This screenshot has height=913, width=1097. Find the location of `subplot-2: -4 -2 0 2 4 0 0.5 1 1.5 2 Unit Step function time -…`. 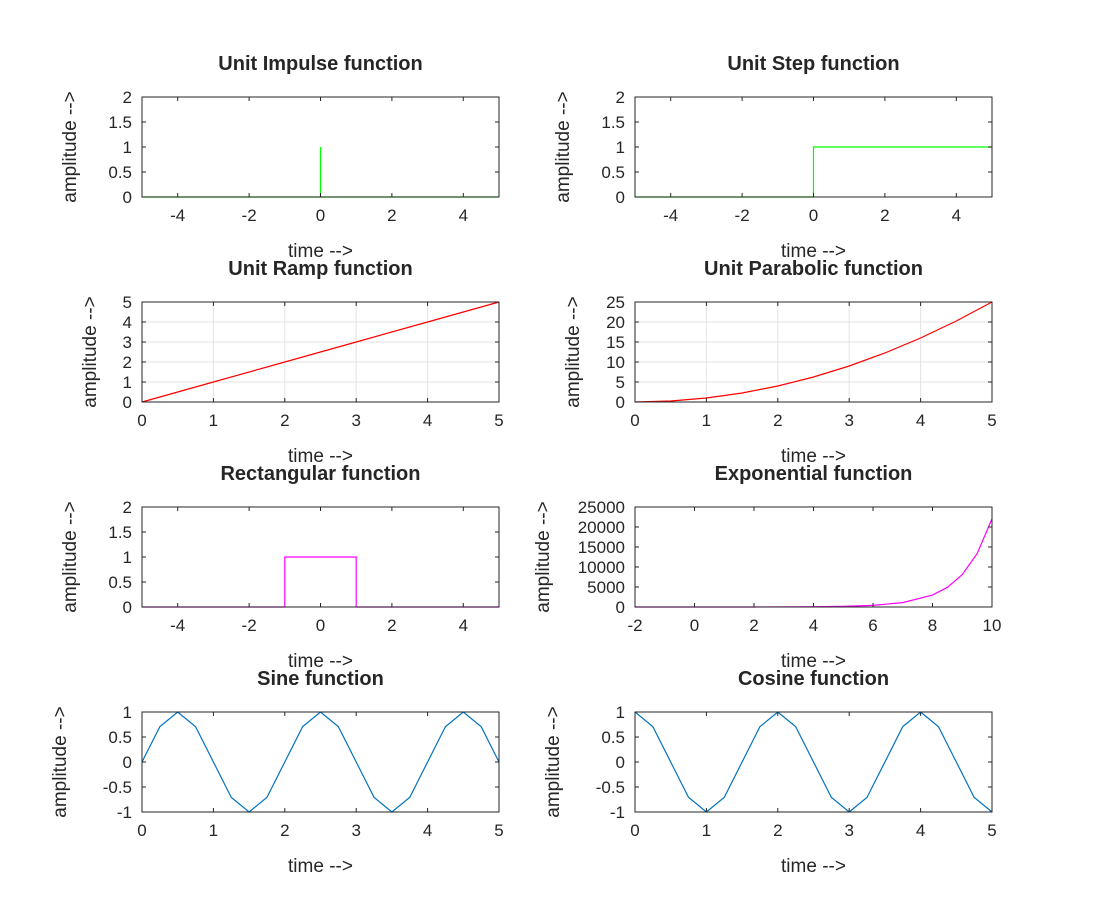

subplot-2: -4 -2 0 2 4 0 0.5 1 1.5 2 Unit Step function time -… is located at coordinates (773, 157).